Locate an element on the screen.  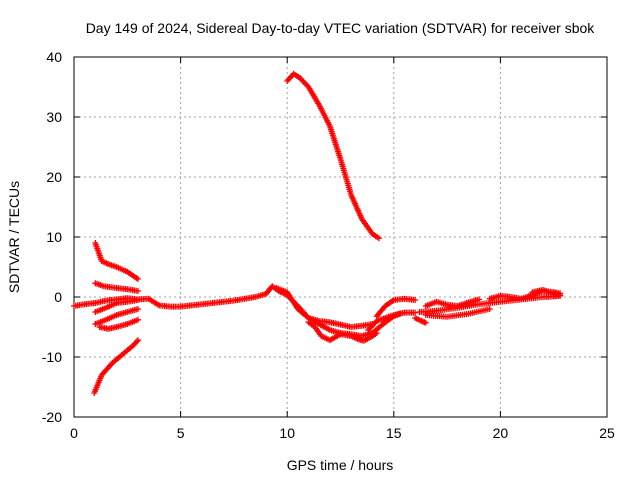
y-tick-label: 0 is located at coordinates (58, 297).